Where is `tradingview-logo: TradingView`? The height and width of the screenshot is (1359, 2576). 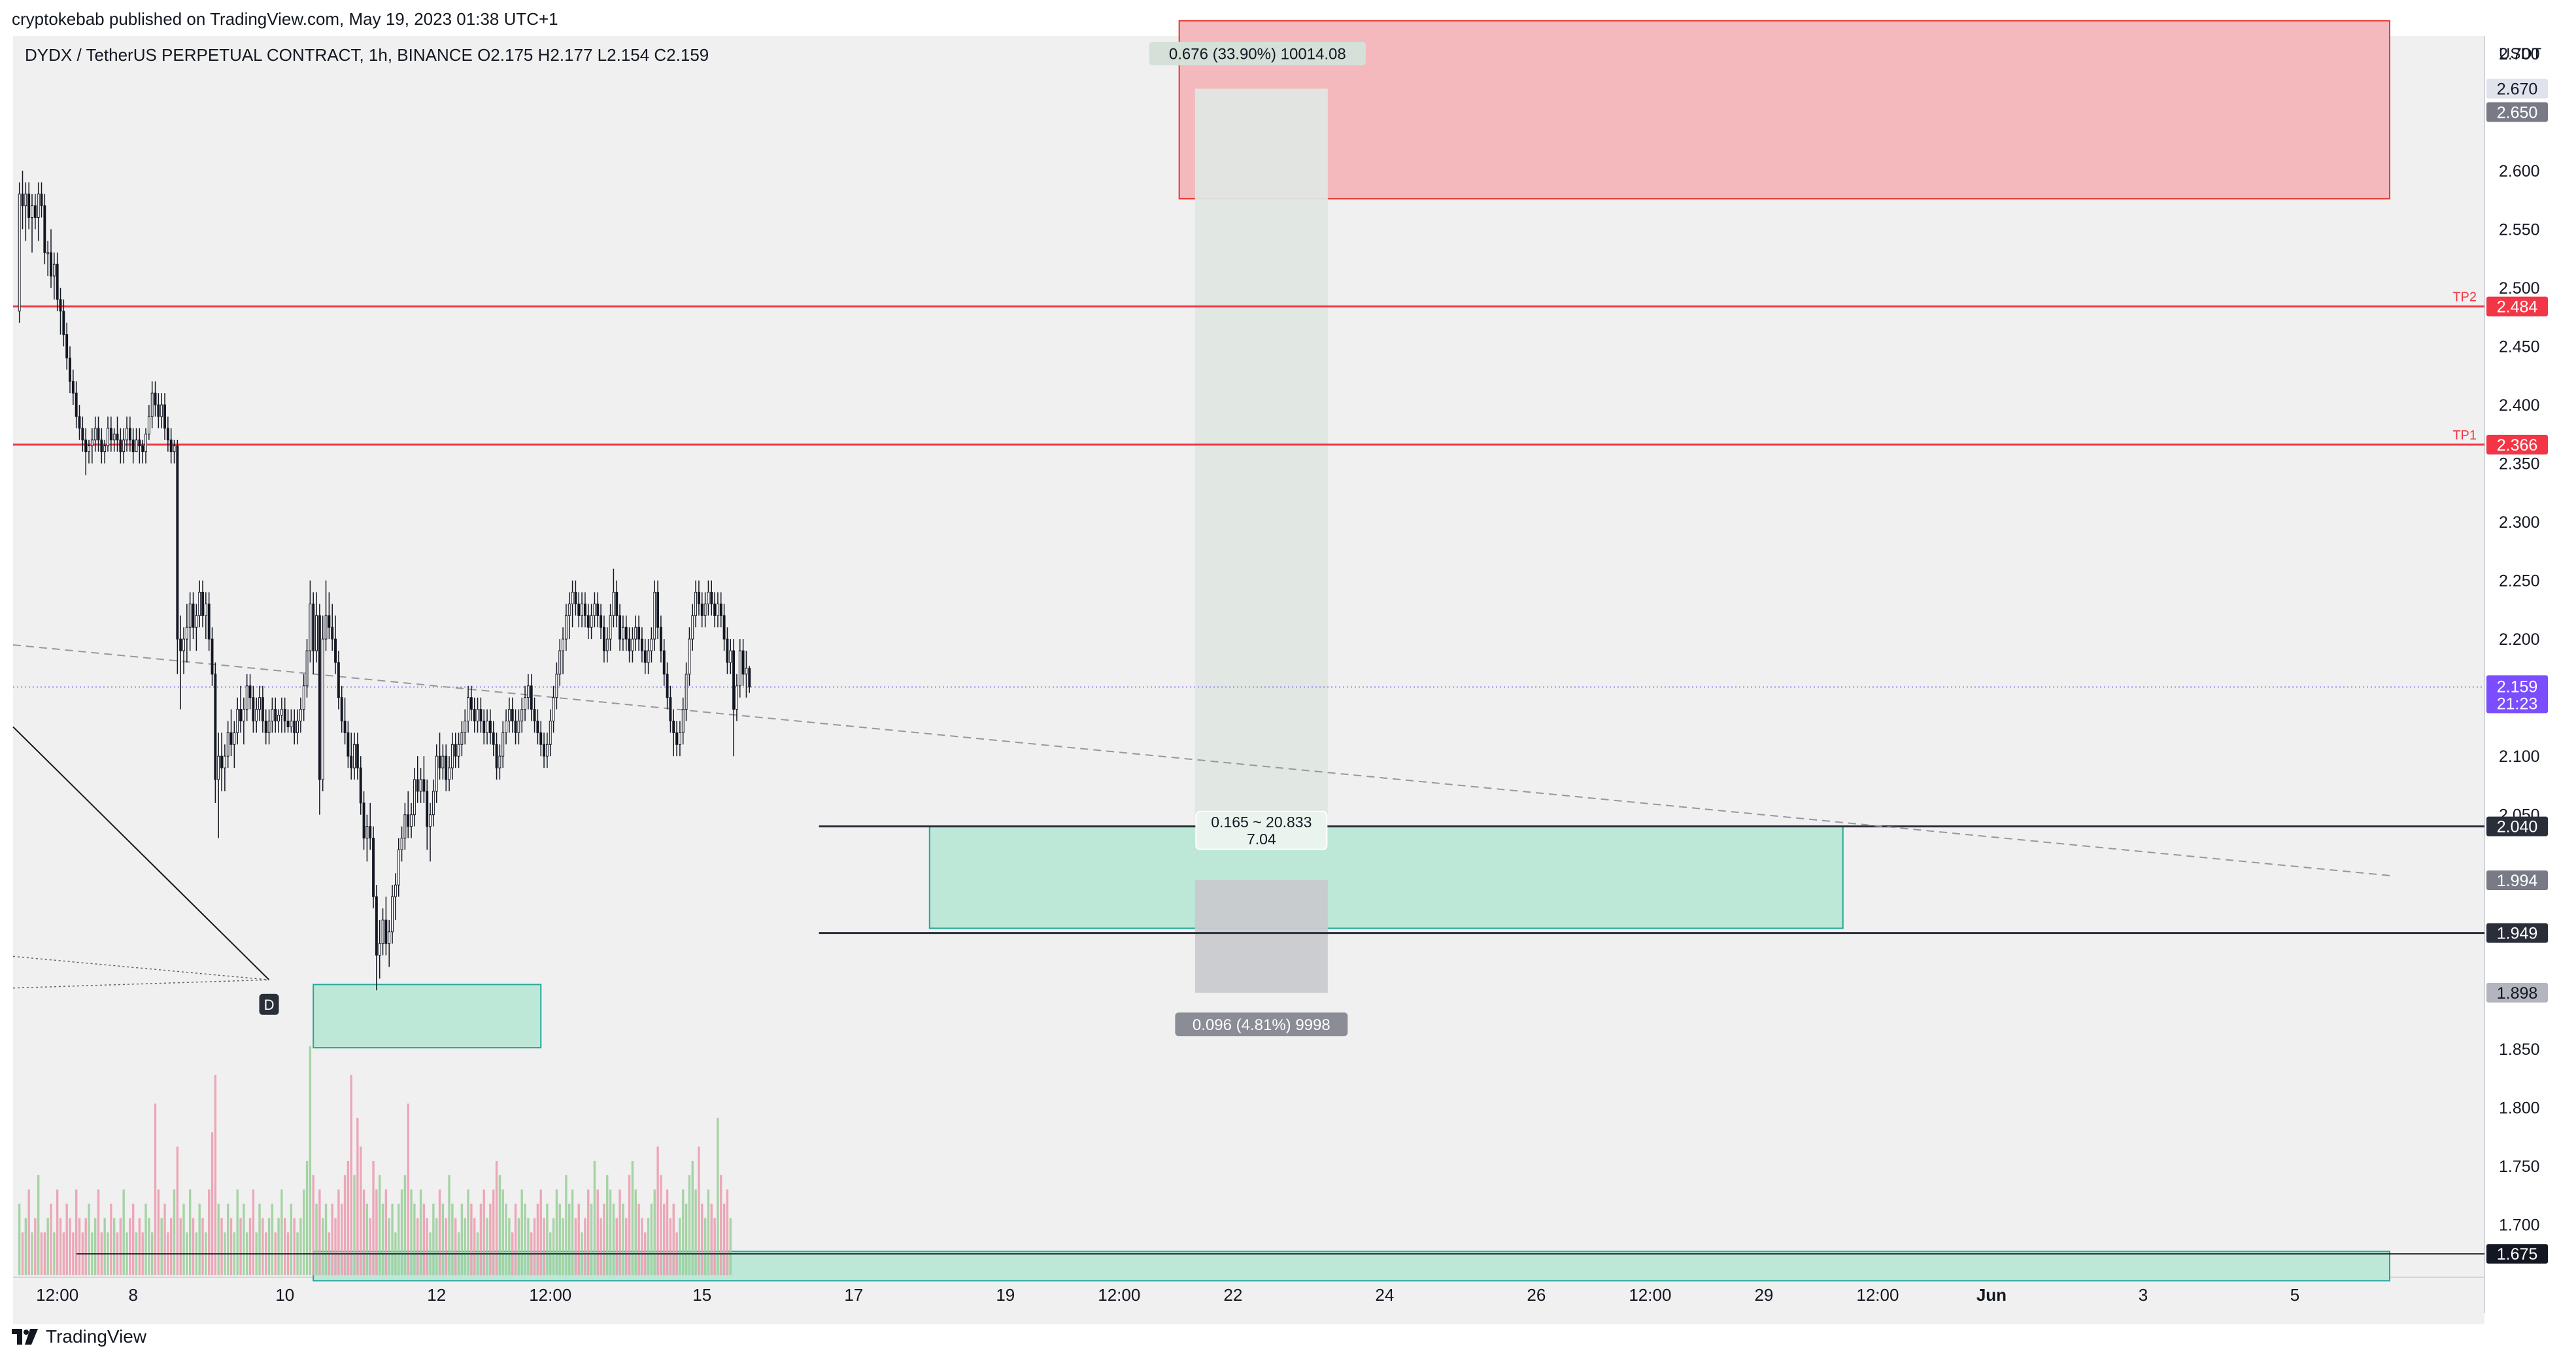
tradingview-logo: TradingView is located at coordinates (79, 1337).